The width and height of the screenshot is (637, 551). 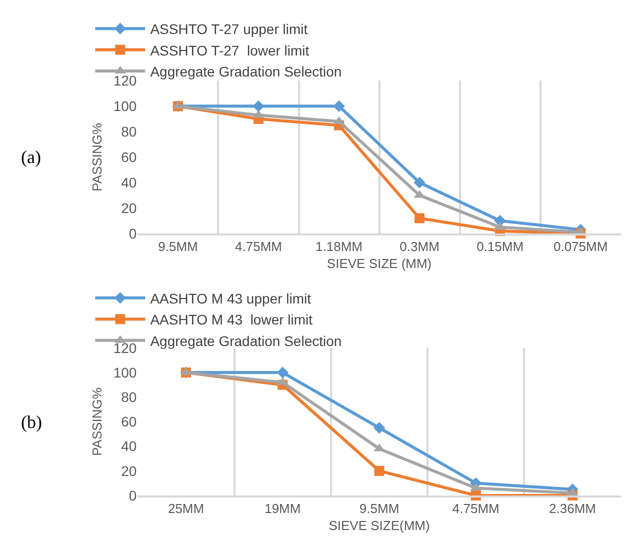 I want to click on x-tick-label: 0.15MM, so click(x=500, y=246).